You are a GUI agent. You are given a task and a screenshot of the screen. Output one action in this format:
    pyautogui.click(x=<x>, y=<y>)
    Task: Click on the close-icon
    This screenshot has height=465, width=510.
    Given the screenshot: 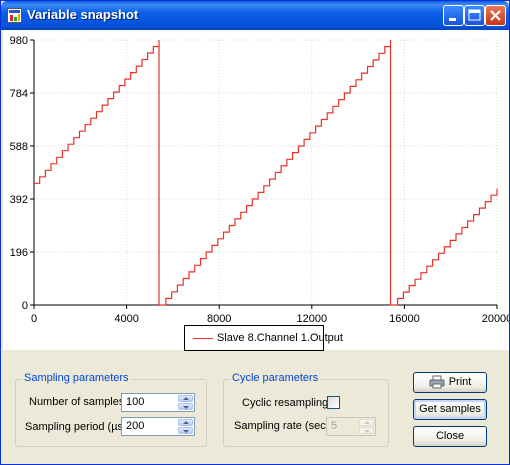 What is the action you would take?
    pyautogui.click(x=495, y=15)
    